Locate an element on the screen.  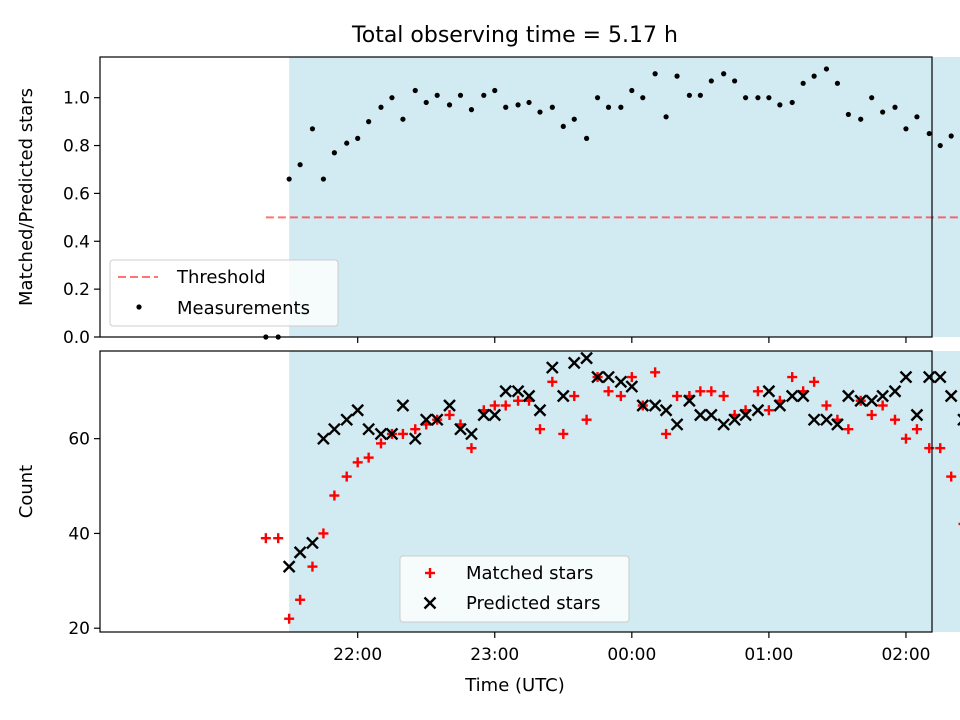
y-tick-label: 40 is located at coordinates (79, 534).